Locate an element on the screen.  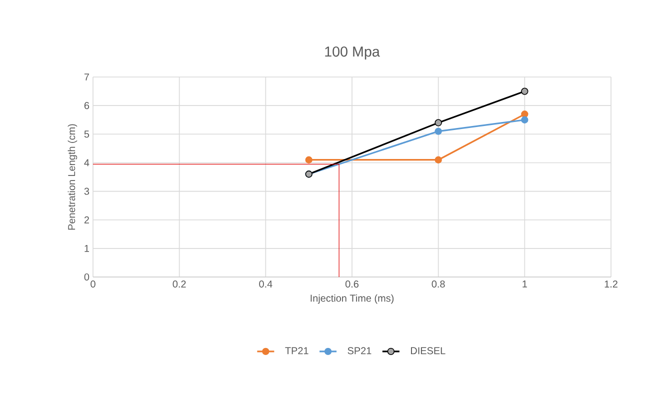
y-tick-label: 6 is located at coordinates (87, 106).